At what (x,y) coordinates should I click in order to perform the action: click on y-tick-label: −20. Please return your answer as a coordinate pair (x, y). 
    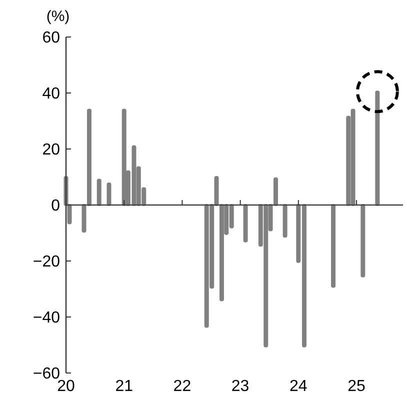
    Looking at the image, I should click on (46, 262).